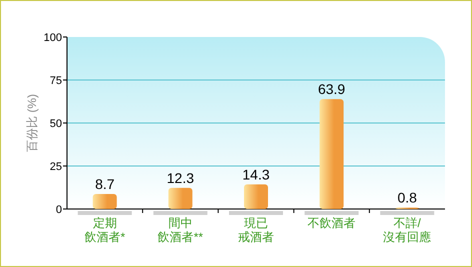  Describe the element at coordinates (53, 38) in the screenshot. I see `y-tick-label: 100` at that location.